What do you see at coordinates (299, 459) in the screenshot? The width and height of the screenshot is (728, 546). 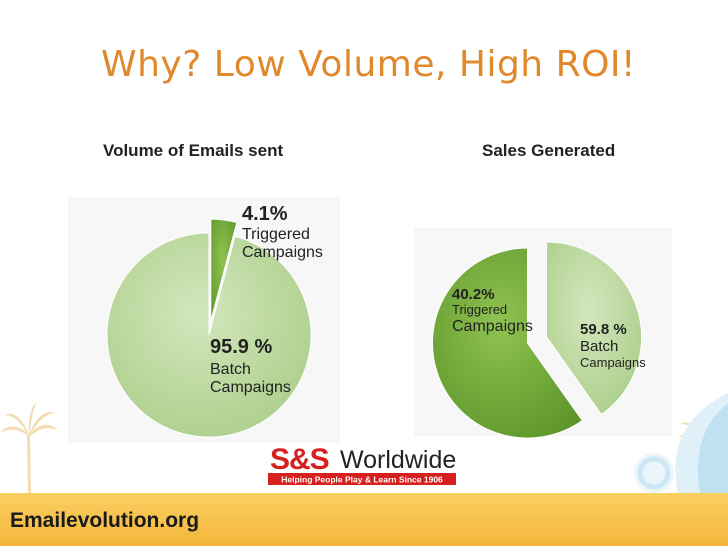 I see `logo-mark: S&S` at bounding box center [299, 459].